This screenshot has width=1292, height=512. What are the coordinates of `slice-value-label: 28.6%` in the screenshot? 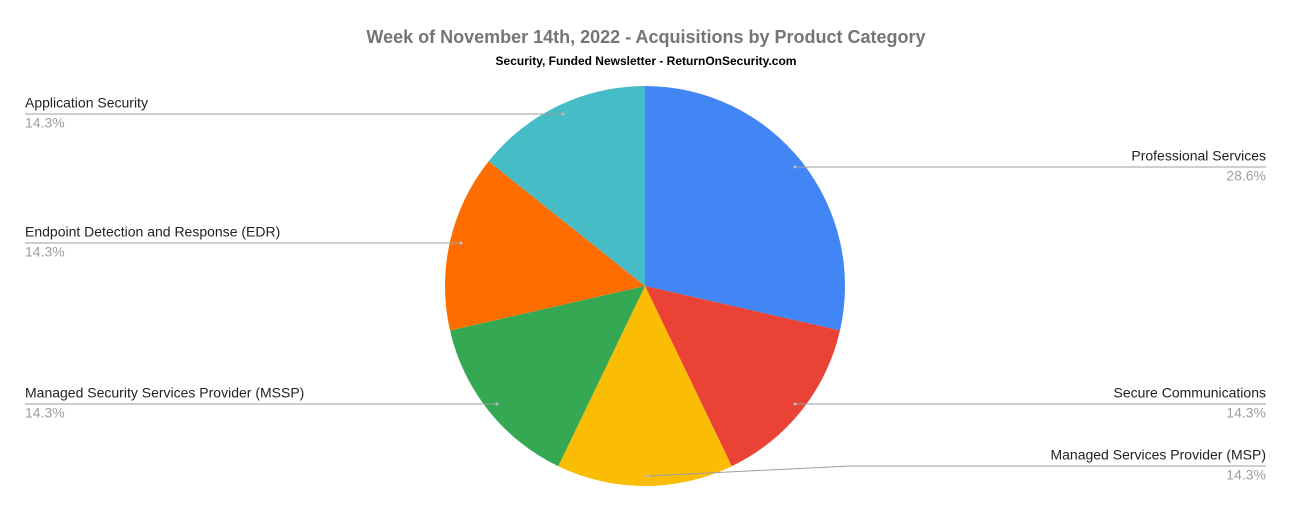 It's located at (1246, 176).